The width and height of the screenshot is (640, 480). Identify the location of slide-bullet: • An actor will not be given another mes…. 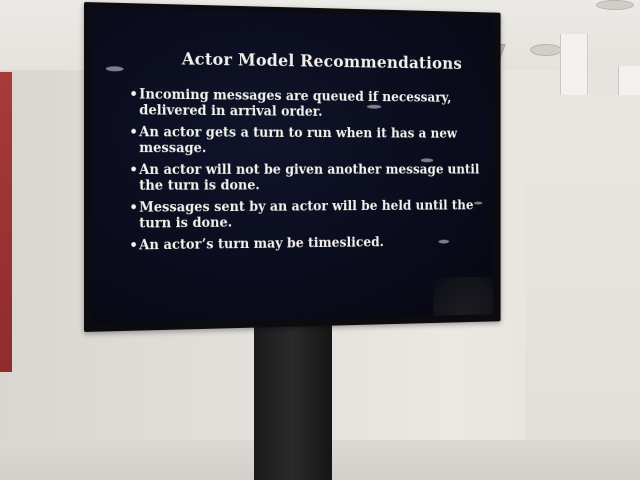
(309, 178).